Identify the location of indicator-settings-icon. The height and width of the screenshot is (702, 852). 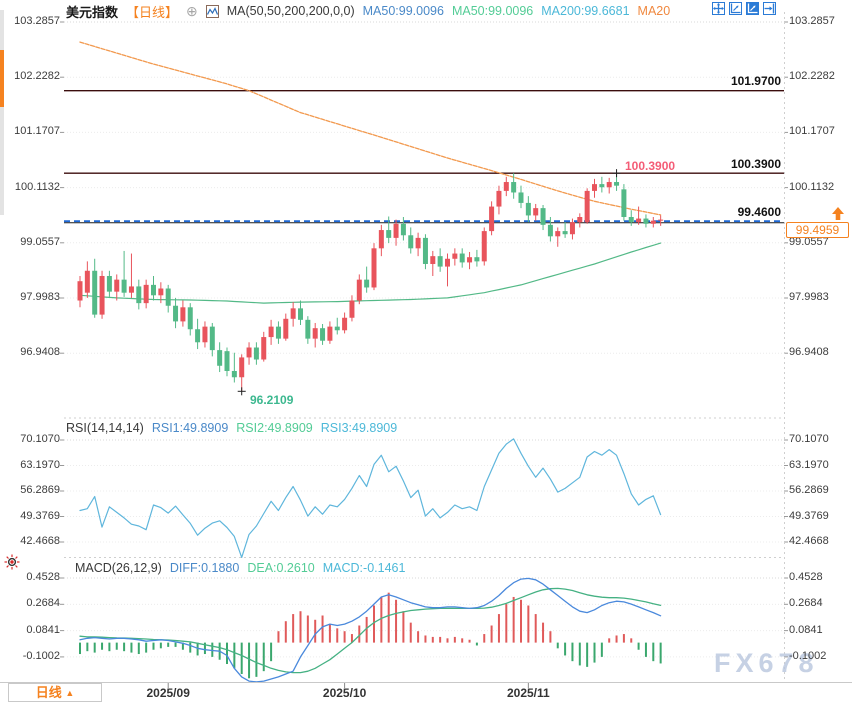
(12, 564).